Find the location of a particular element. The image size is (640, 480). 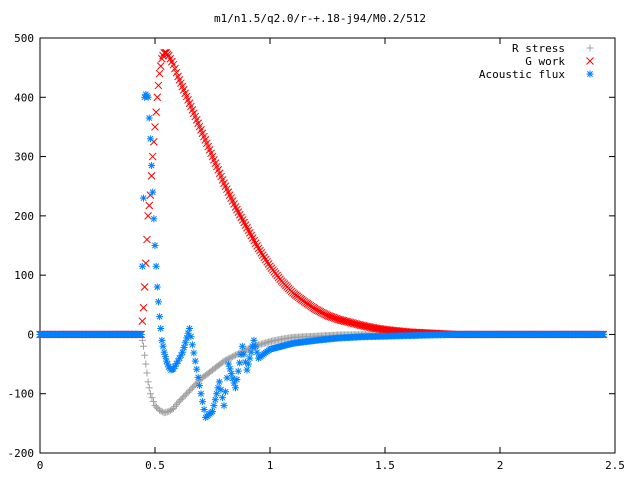

legend-entry-acoustic-flux: Acoustic flux is located at coordinates (536, 74).